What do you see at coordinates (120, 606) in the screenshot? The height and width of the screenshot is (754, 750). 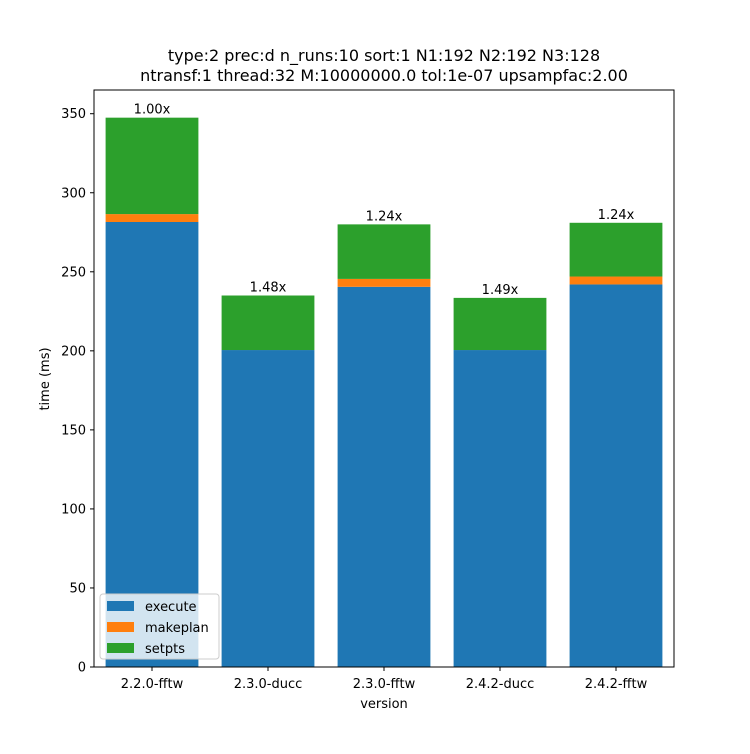 I see `legend-swatch-execute` at bounding box center [120, 606].